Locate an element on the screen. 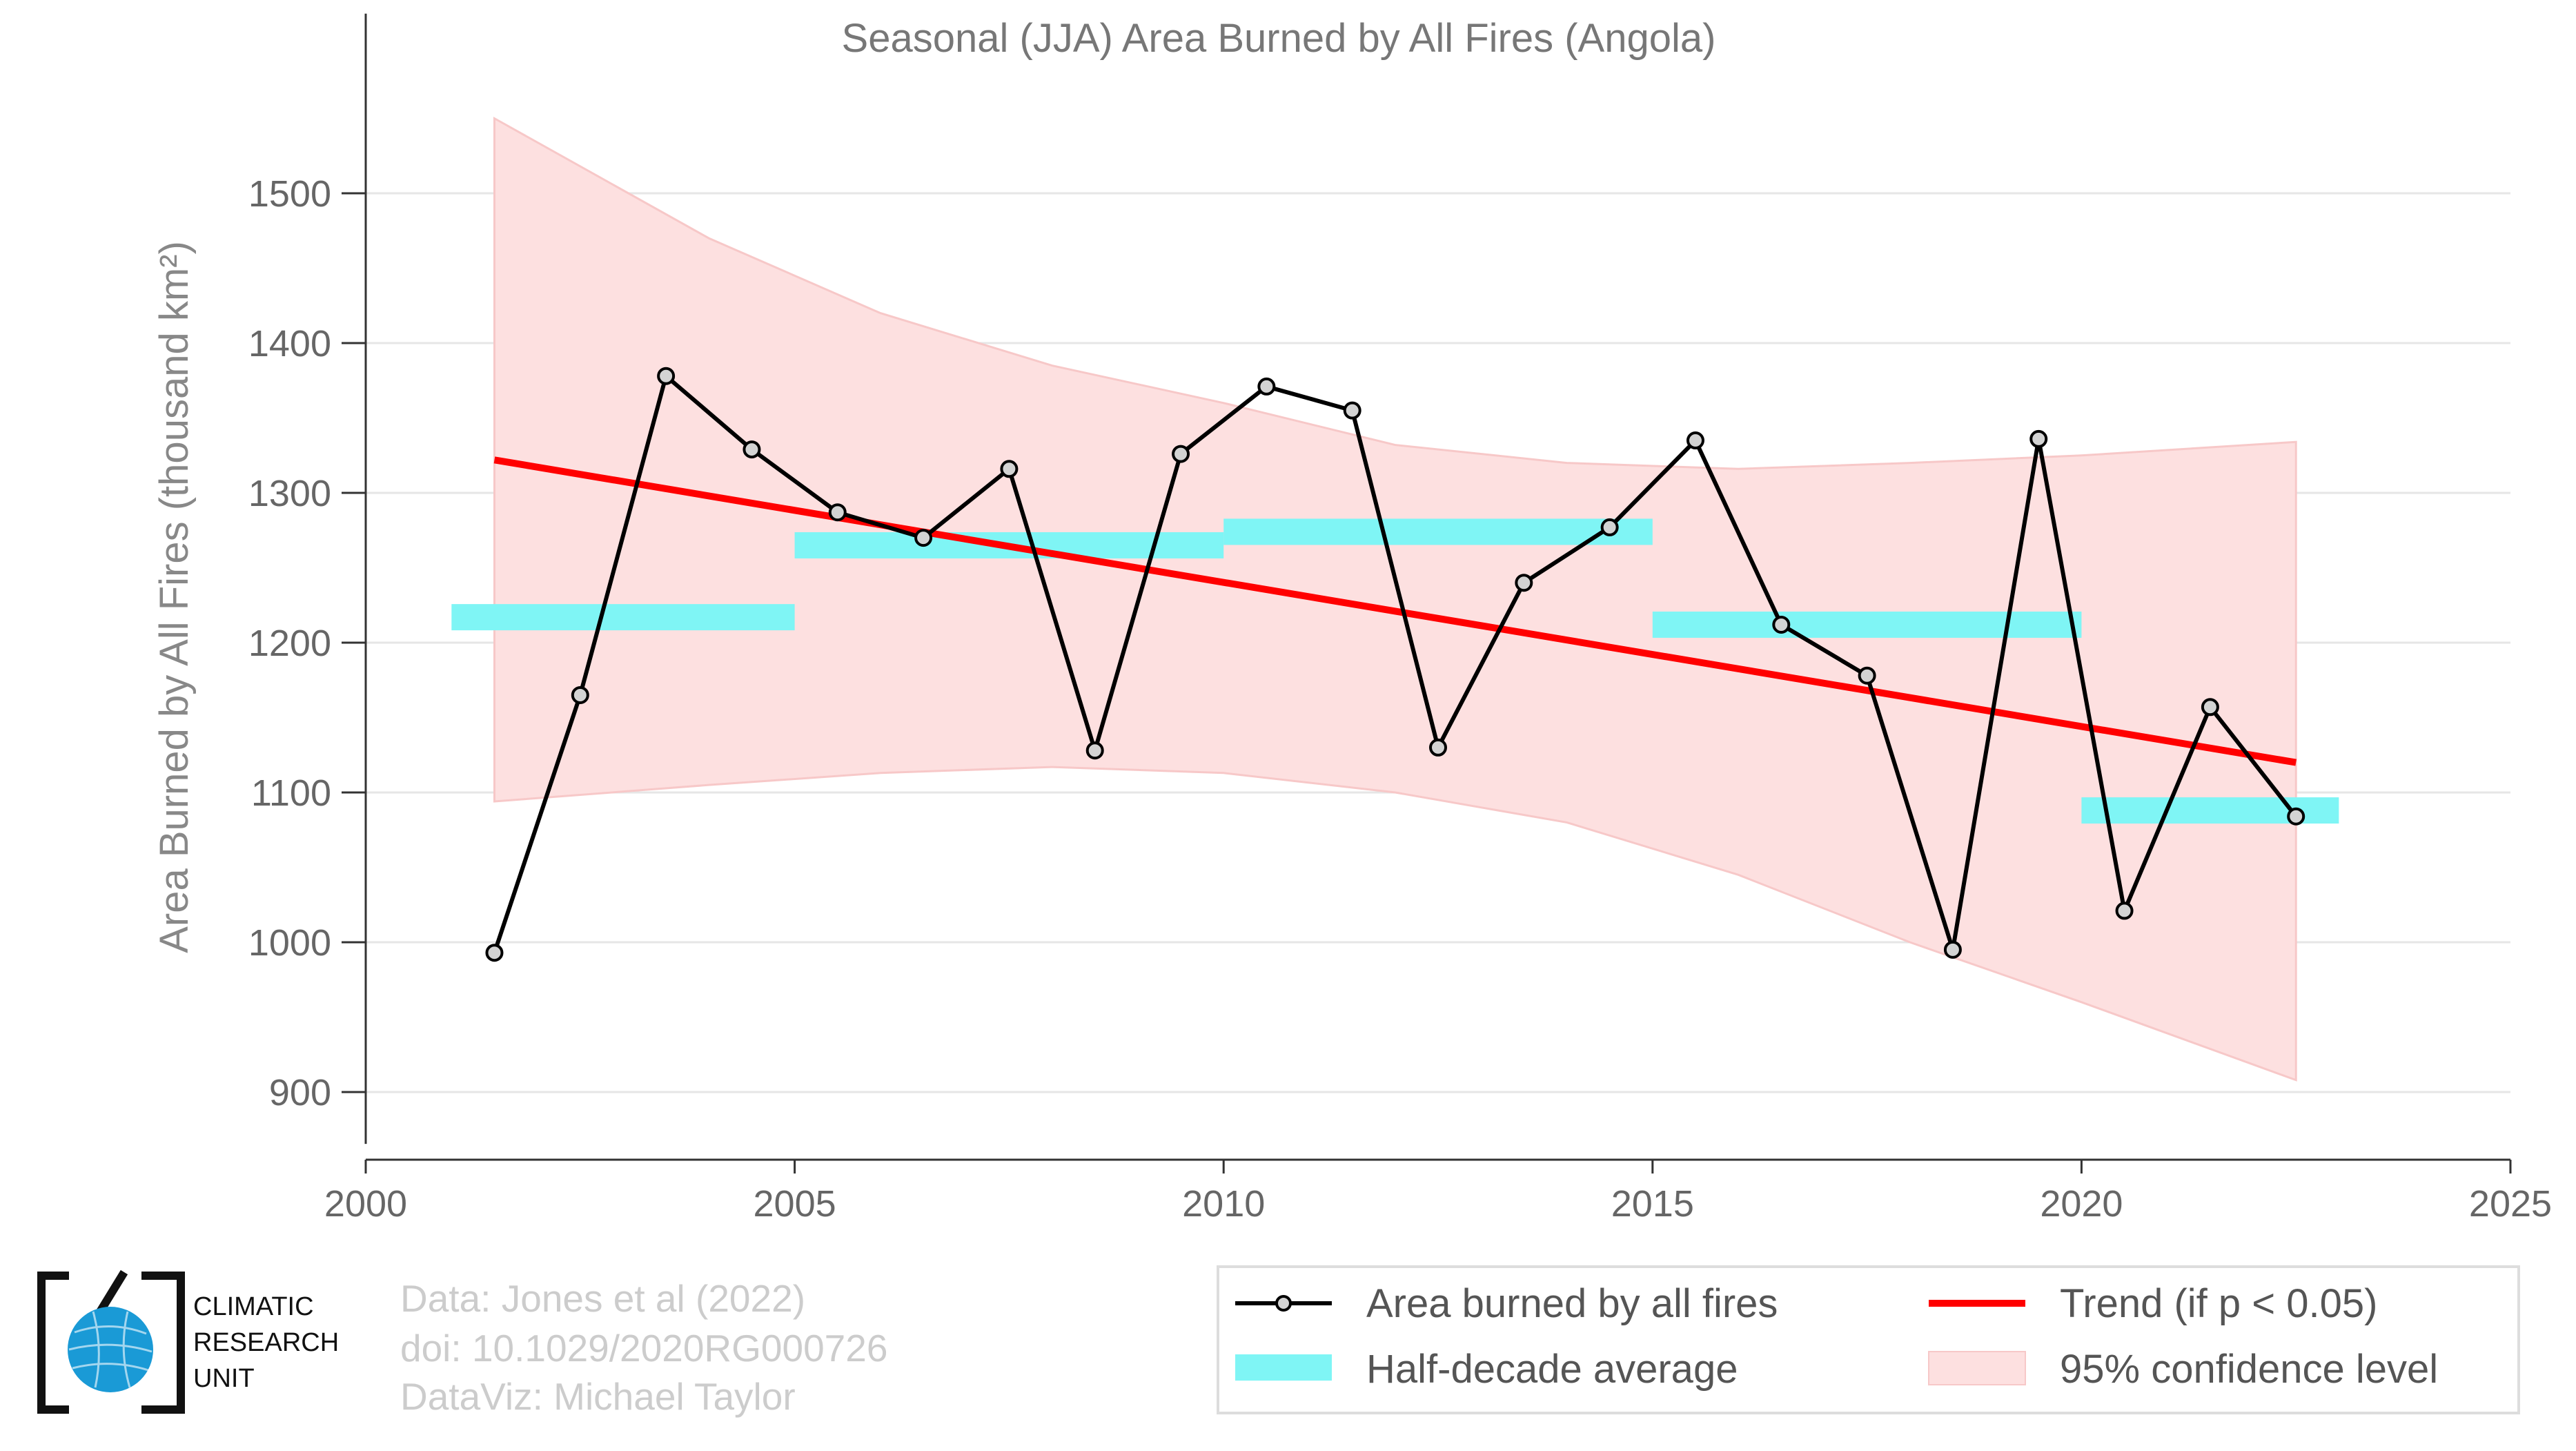 This screenshot has height=1451, width=2576. credit-data-source: Data: Jones et al (2022) is located at coordinates (602, 1299).